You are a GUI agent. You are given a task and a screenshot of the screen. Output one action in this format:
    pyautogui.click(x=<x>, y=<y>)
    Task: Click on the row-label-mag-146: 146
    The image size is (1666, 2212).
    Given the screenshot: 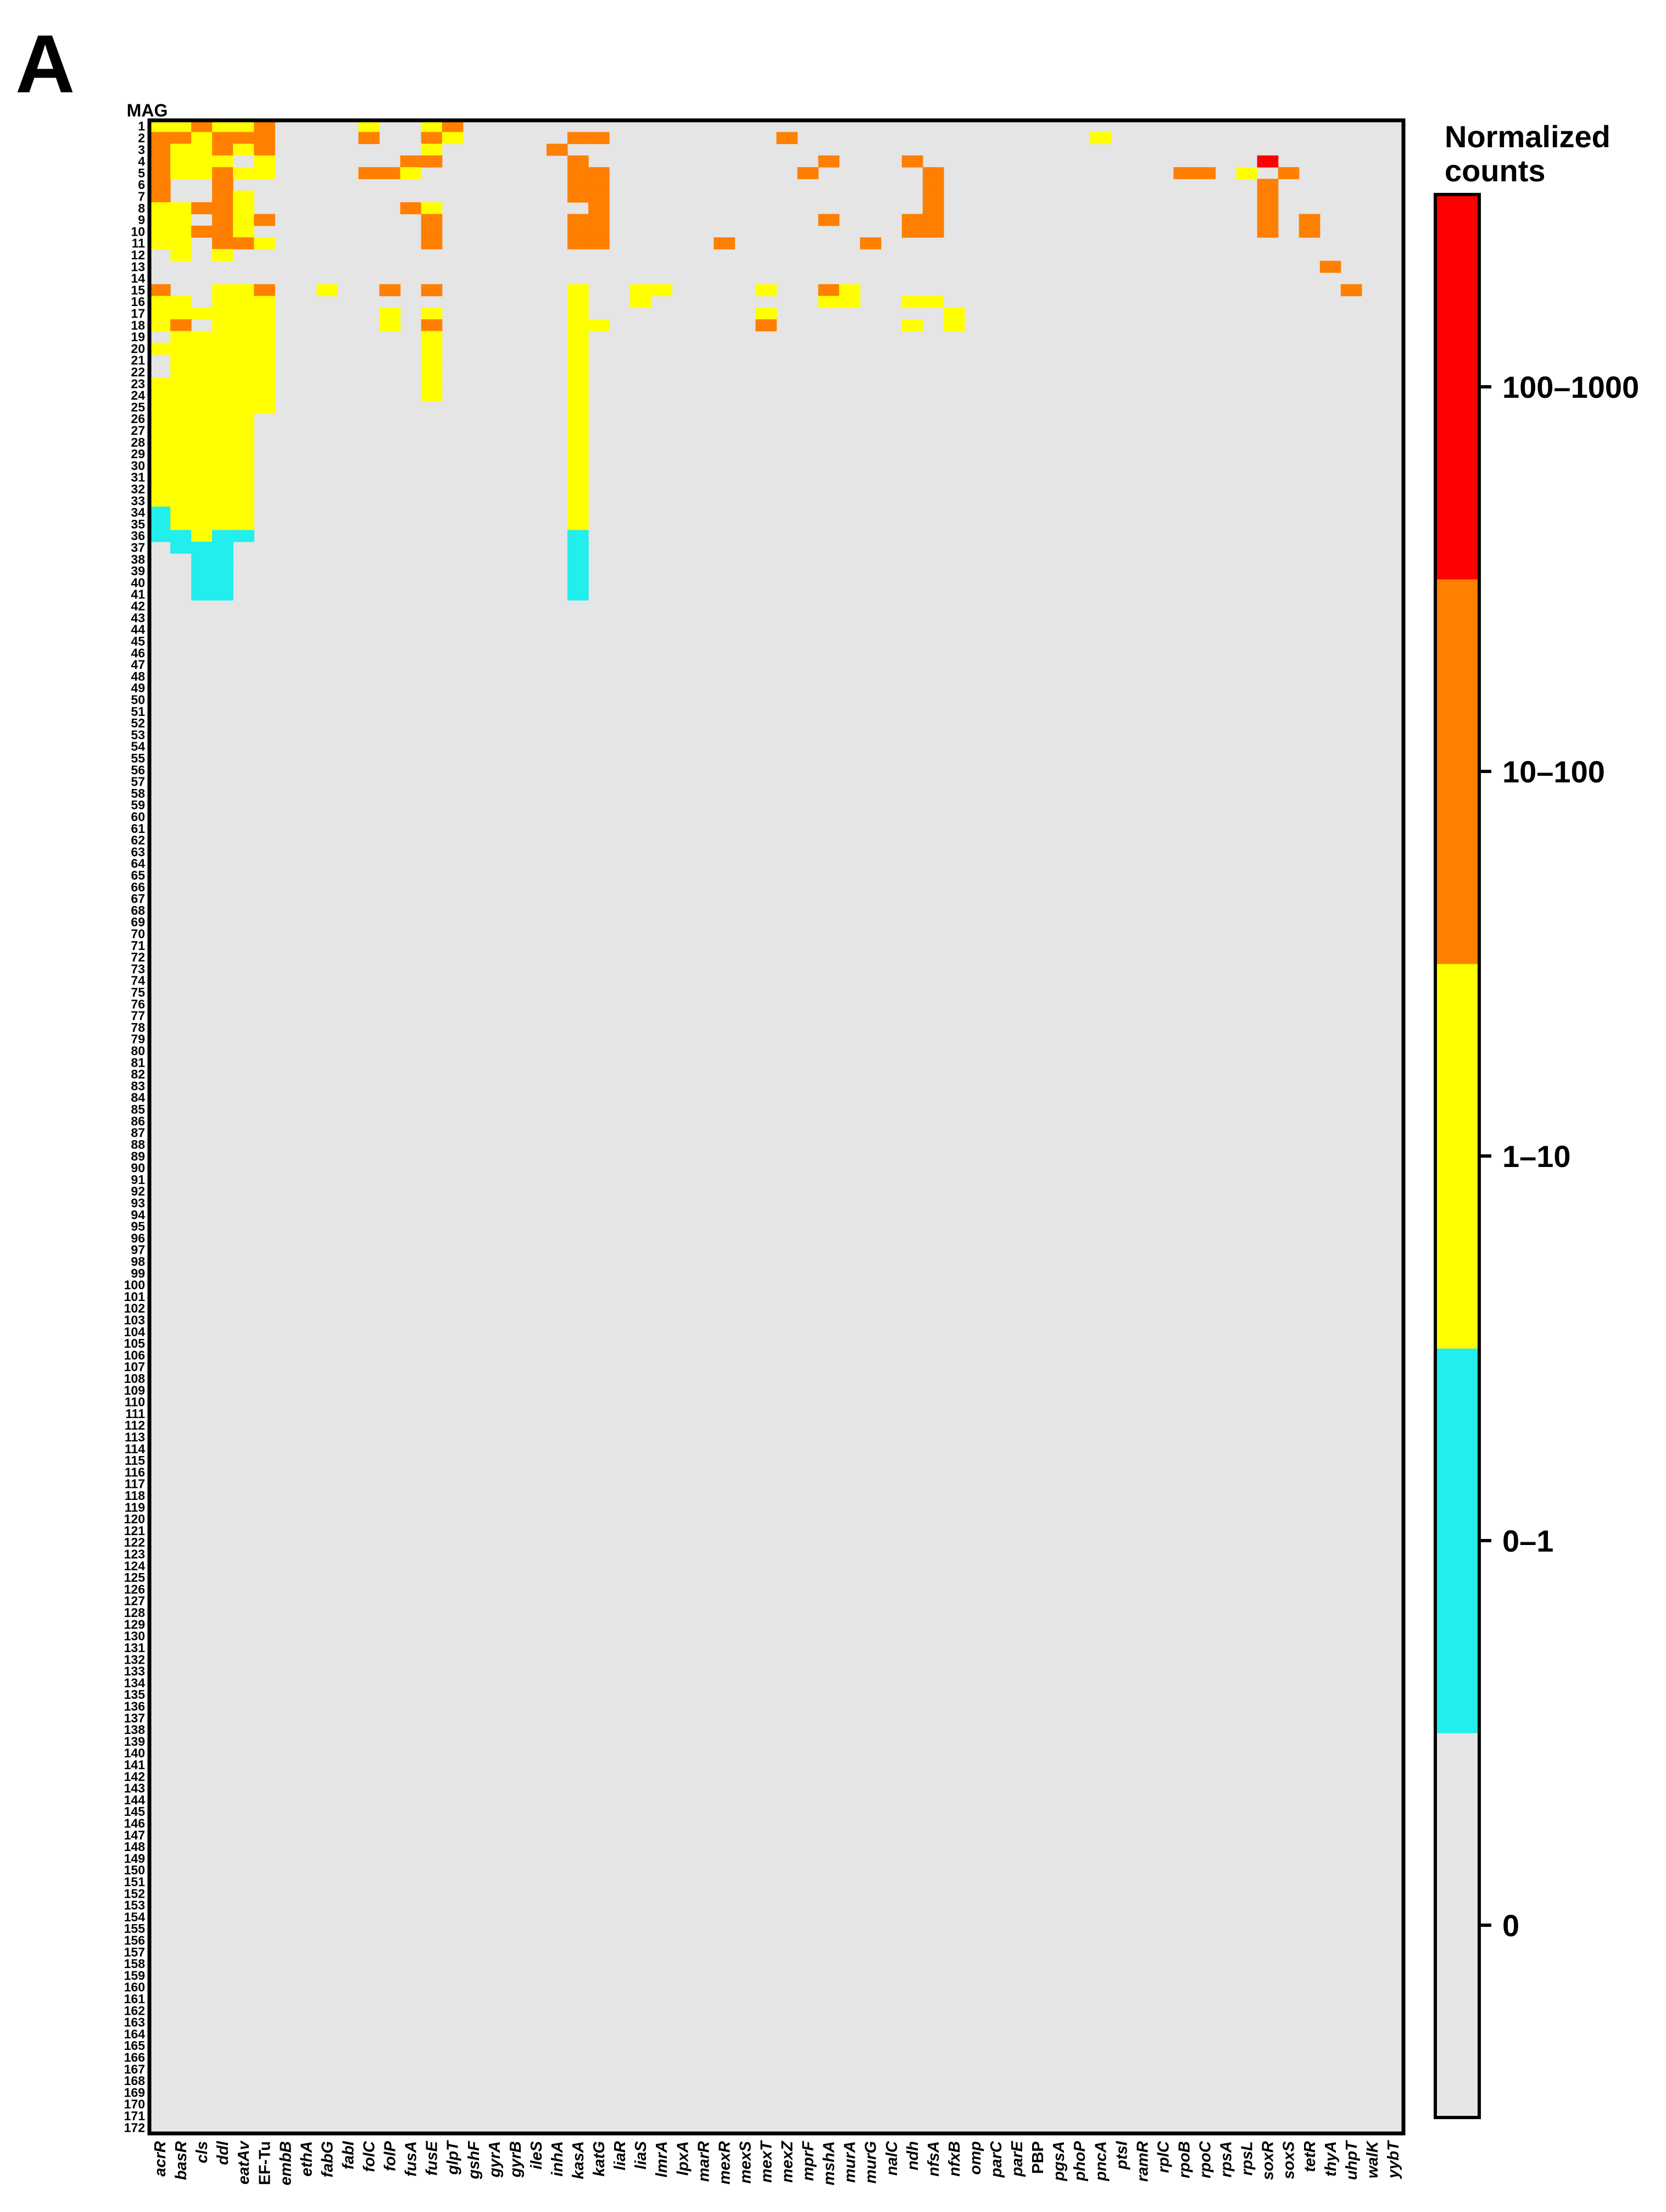 What is the action you would take?
    pyautogui.click(x=134, y=1823)
    